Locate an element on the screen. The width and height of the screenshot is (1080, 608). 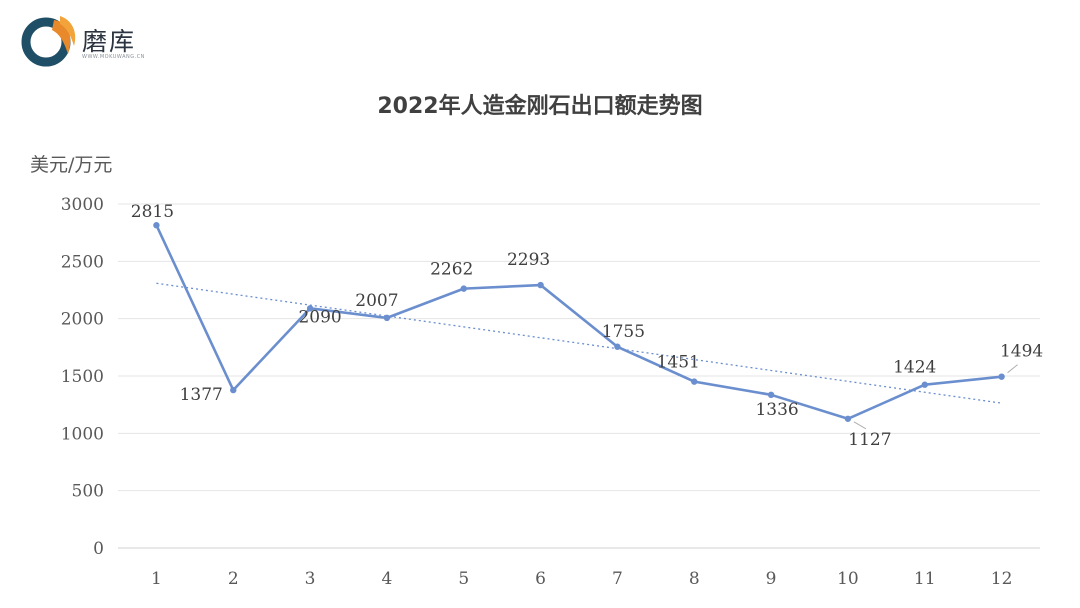
y-tick-label: 1000 is located at coordinates (82, 434).